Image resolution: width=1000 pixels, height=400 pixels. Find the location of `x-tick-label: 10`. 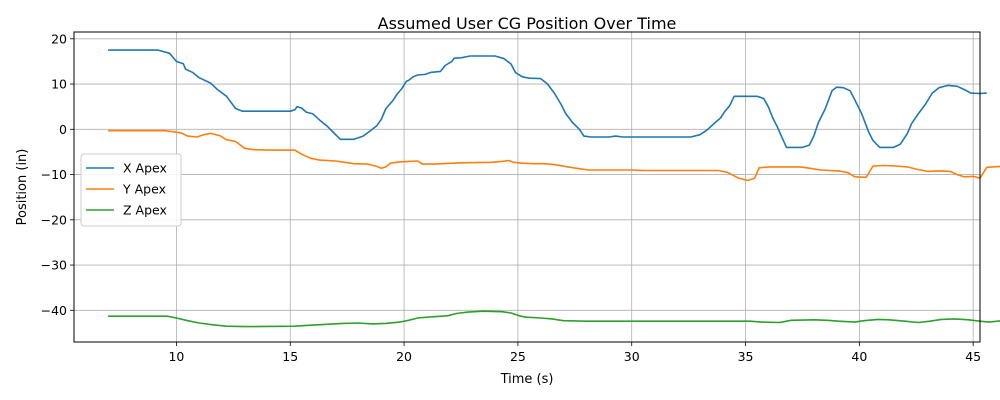

x-tick-label: 10 is located at coordinates (176, 356).